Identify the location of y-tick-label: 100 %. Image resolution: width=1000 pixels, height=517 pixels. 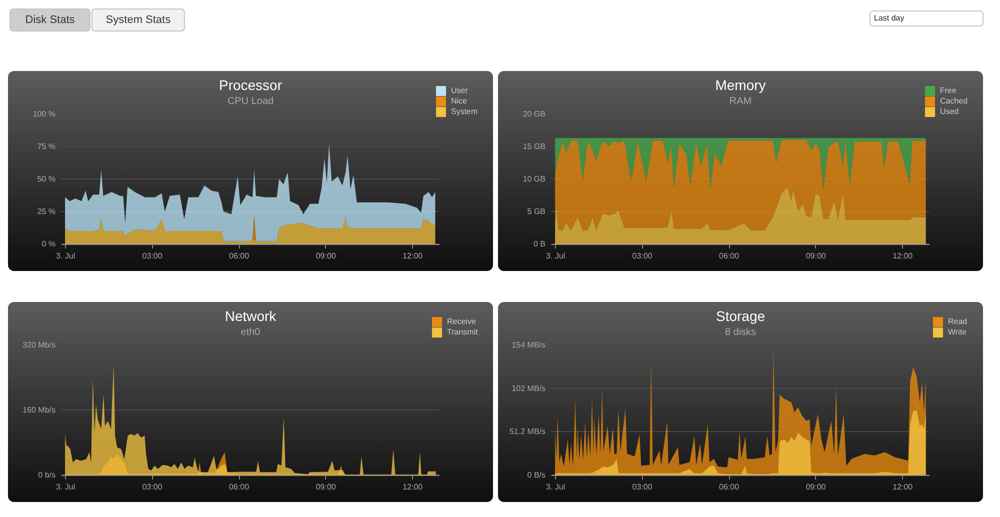
(44, 114).